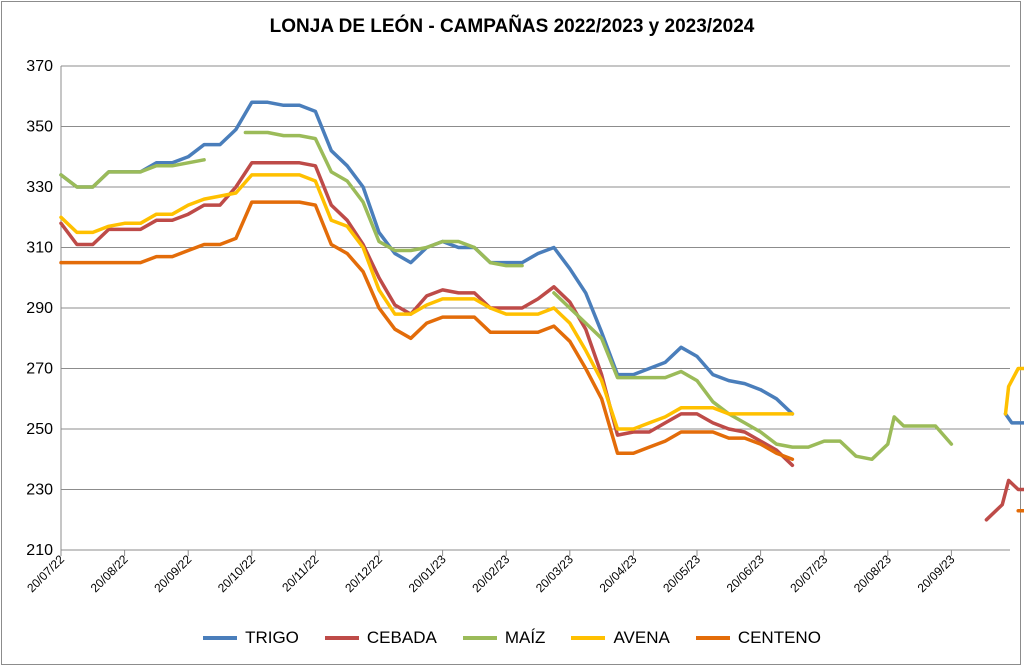 This screenshot has width=1024, height=668. I want to click on series-line-trigo, so click(1013, 418).